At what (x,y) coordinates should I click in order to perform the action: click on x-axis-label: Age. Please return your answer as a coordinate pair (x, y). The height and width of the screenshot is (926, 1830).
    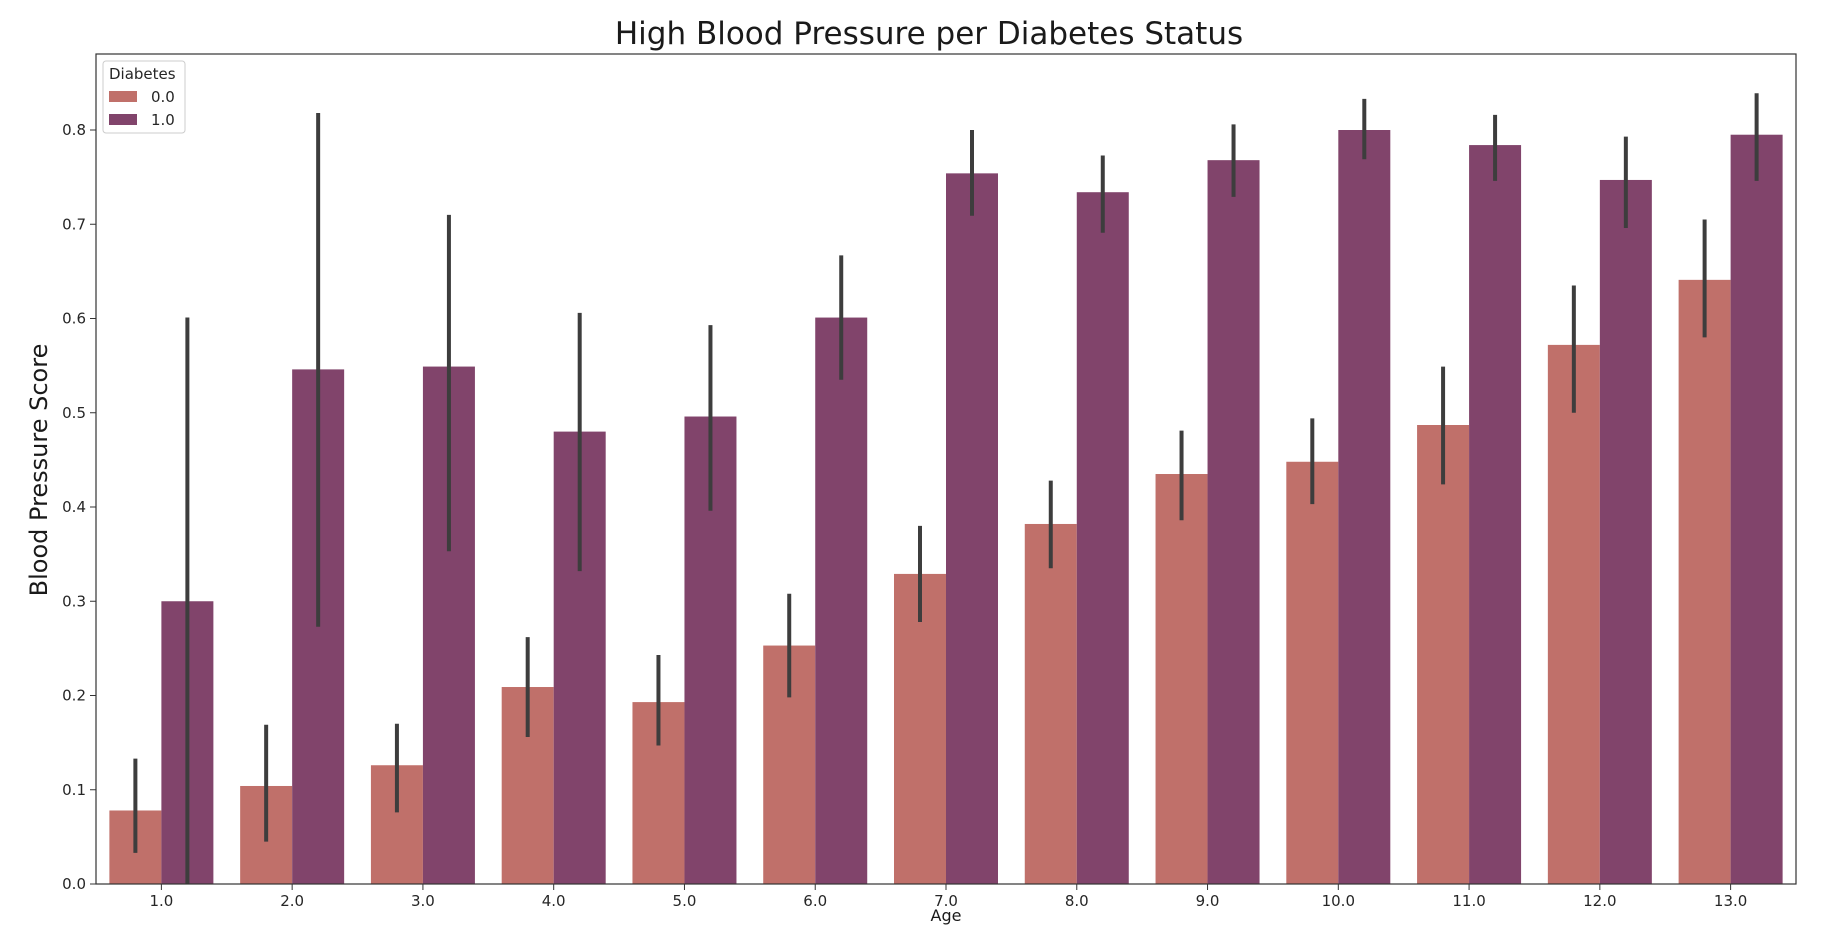
    Looking at the image, I should click on (946, 915).